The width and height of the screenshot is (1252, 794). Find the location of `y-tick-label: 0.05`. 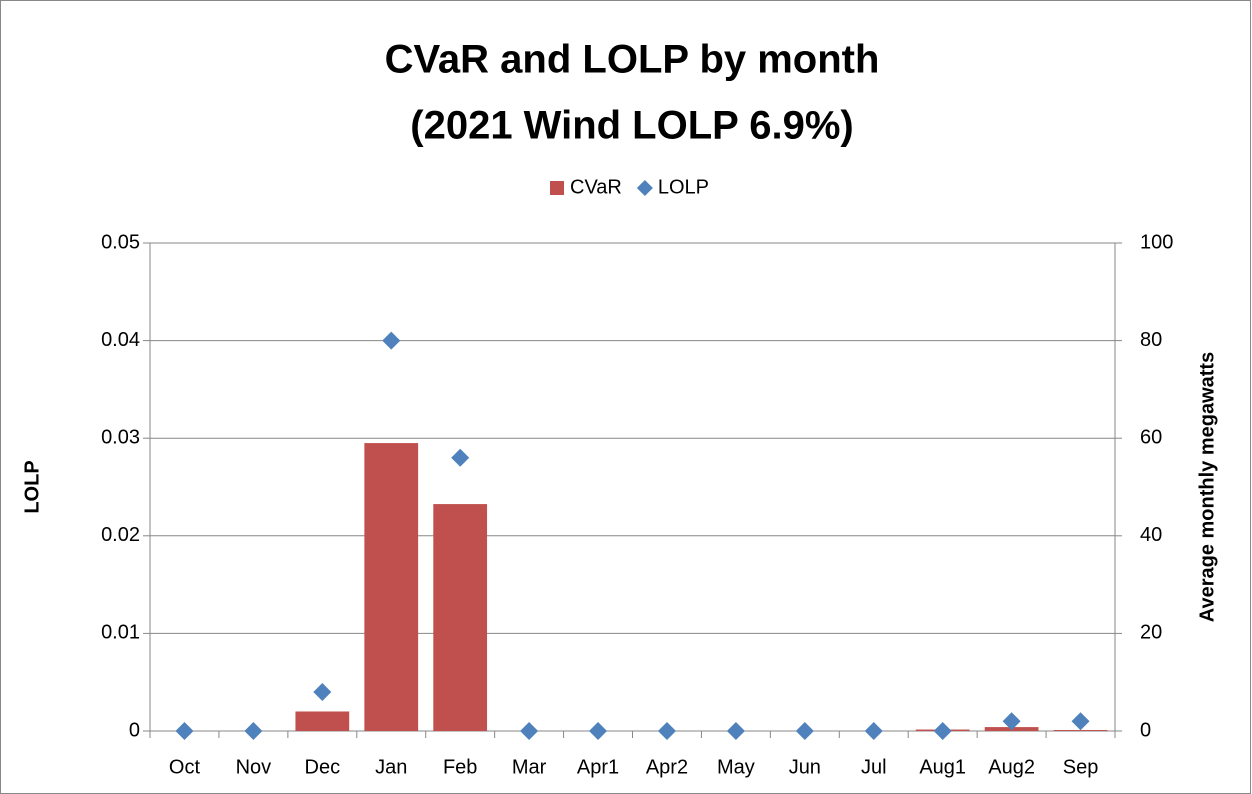

y-tick-label: 0.05 is located at coordinates (120, 242).